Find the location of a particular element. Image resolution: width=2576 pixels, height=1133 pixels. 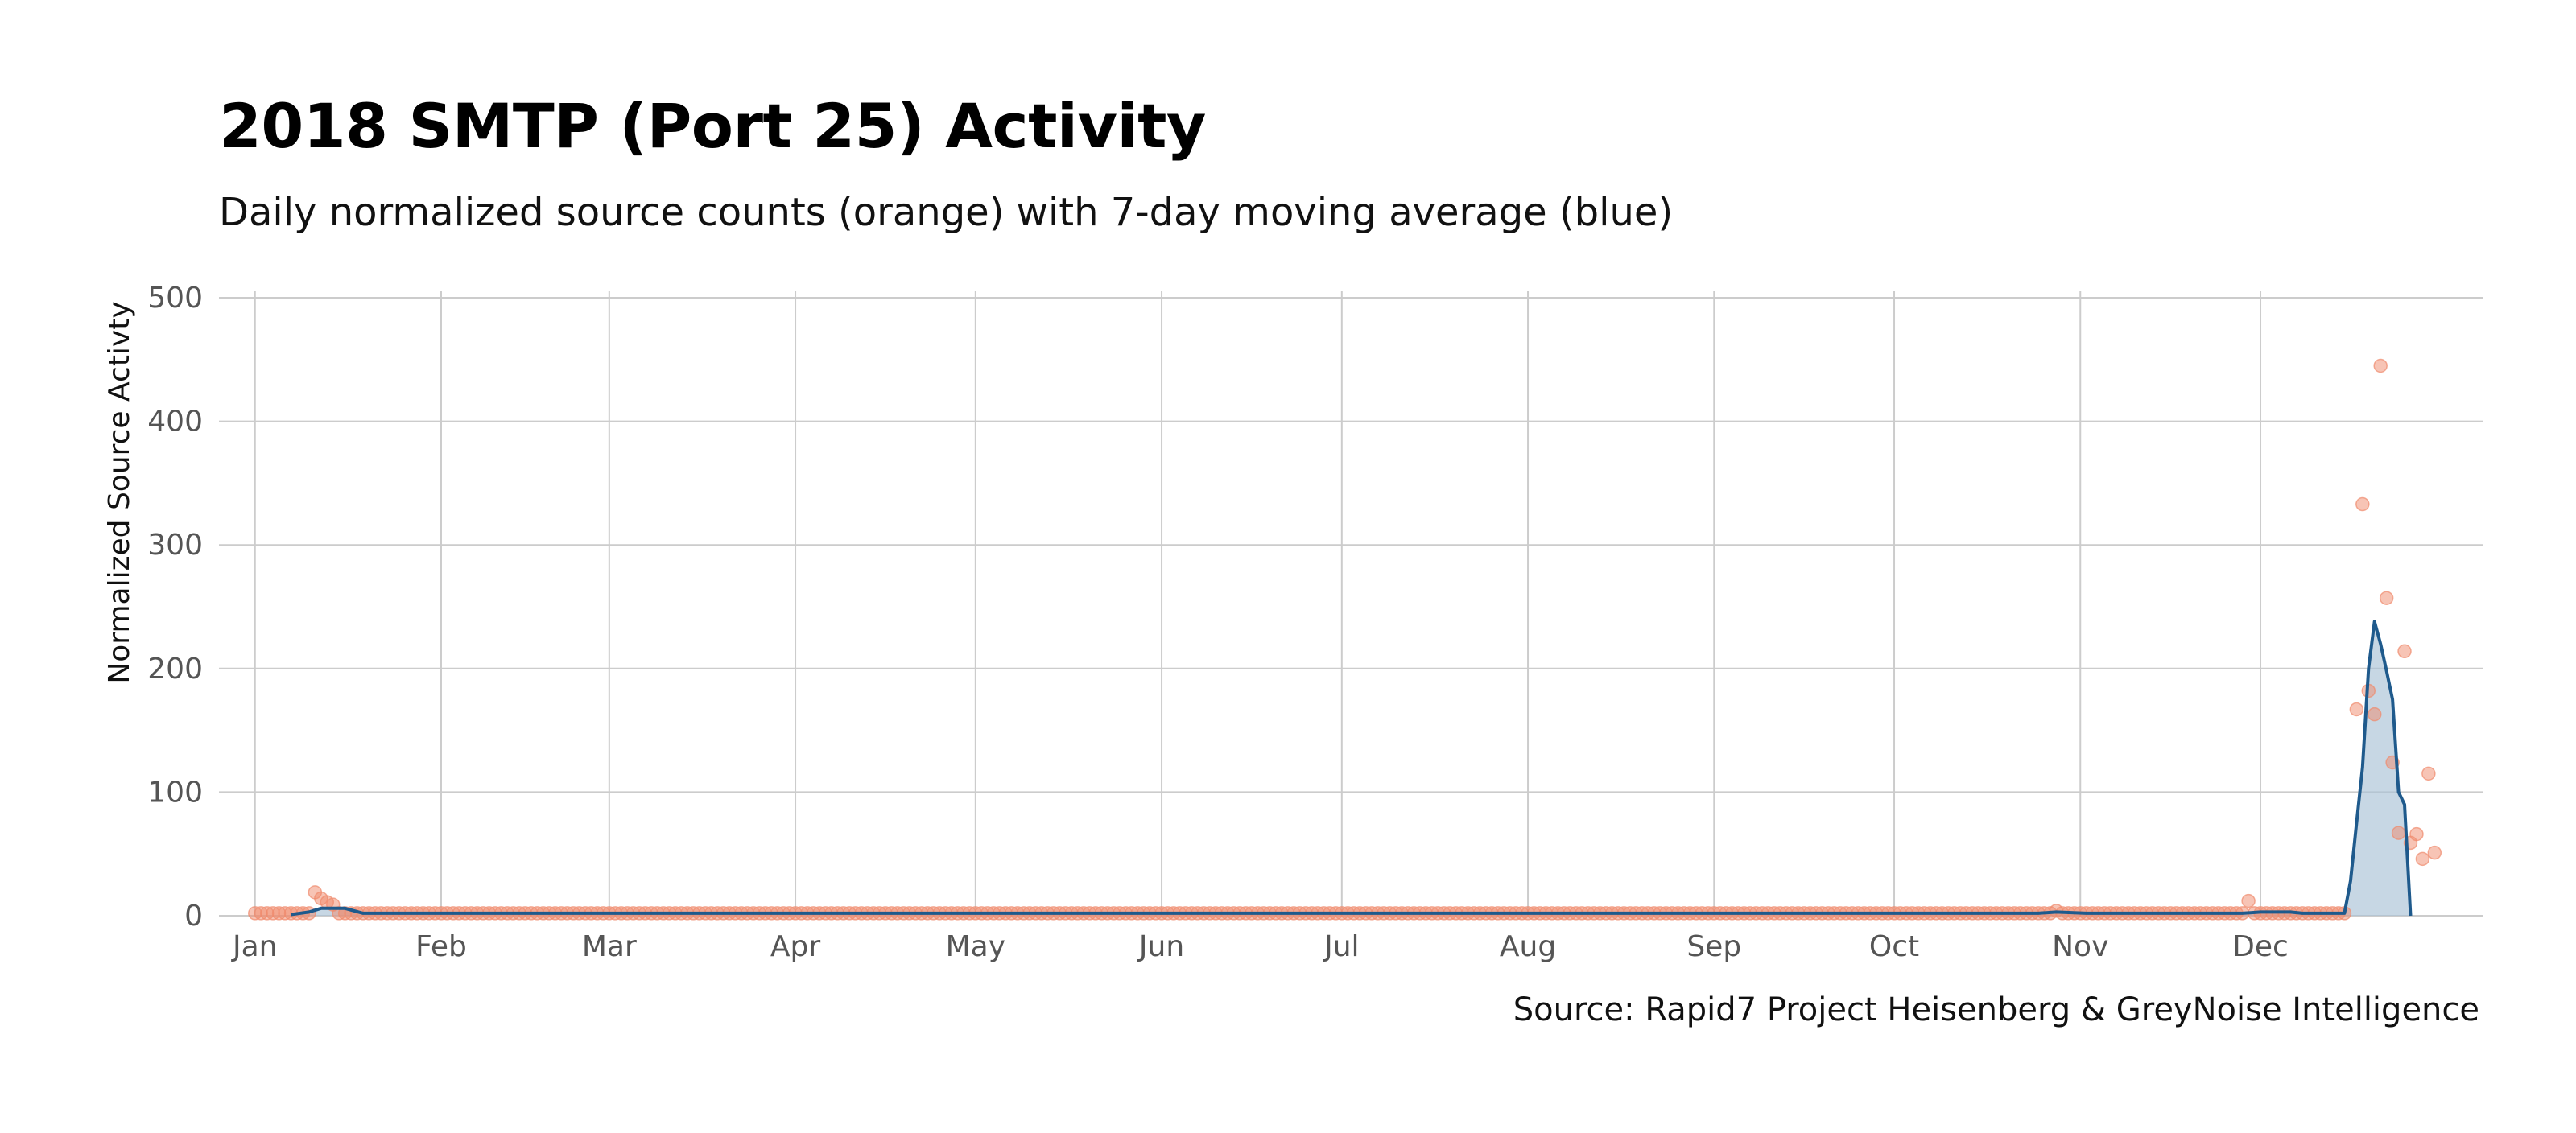

y-tick-label: 0 is located at coordinates (193, 916).